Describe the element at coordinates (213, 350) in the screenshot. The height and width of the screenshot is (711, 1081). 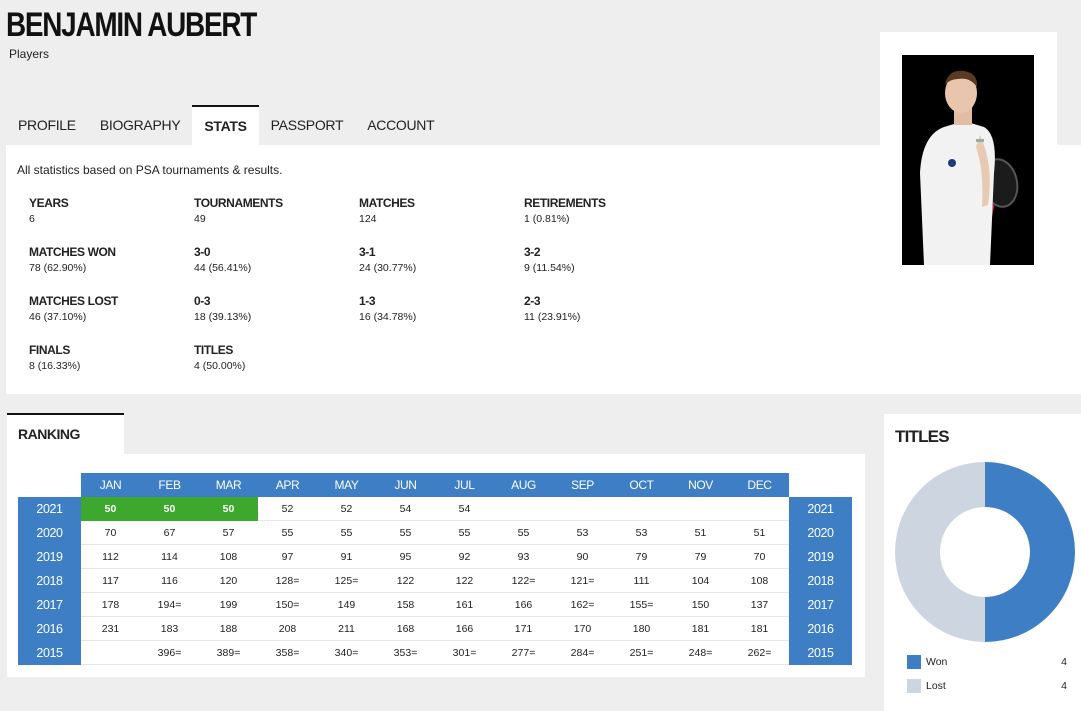
I see `stat-label: TITLES` at that location.